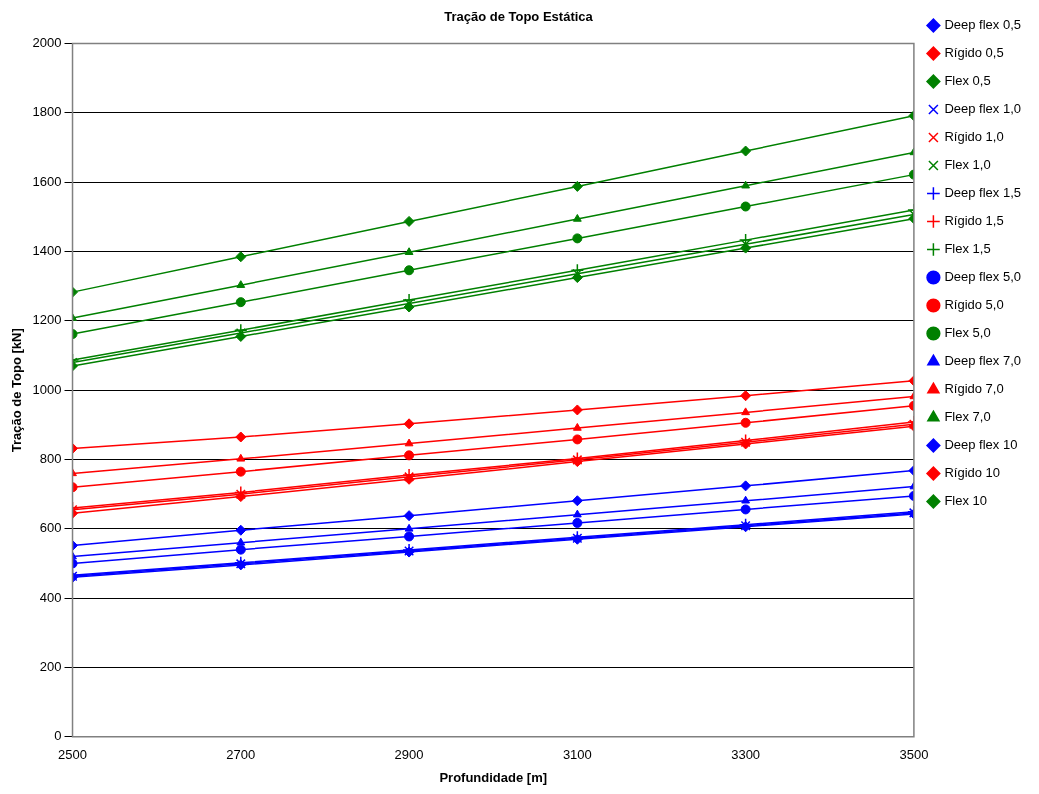 The width and height of the screenshot is (1039, 794). Describe the element at coordinates (914, 755) in the screenshot. I see `x-tick-label: 3500` at that location.